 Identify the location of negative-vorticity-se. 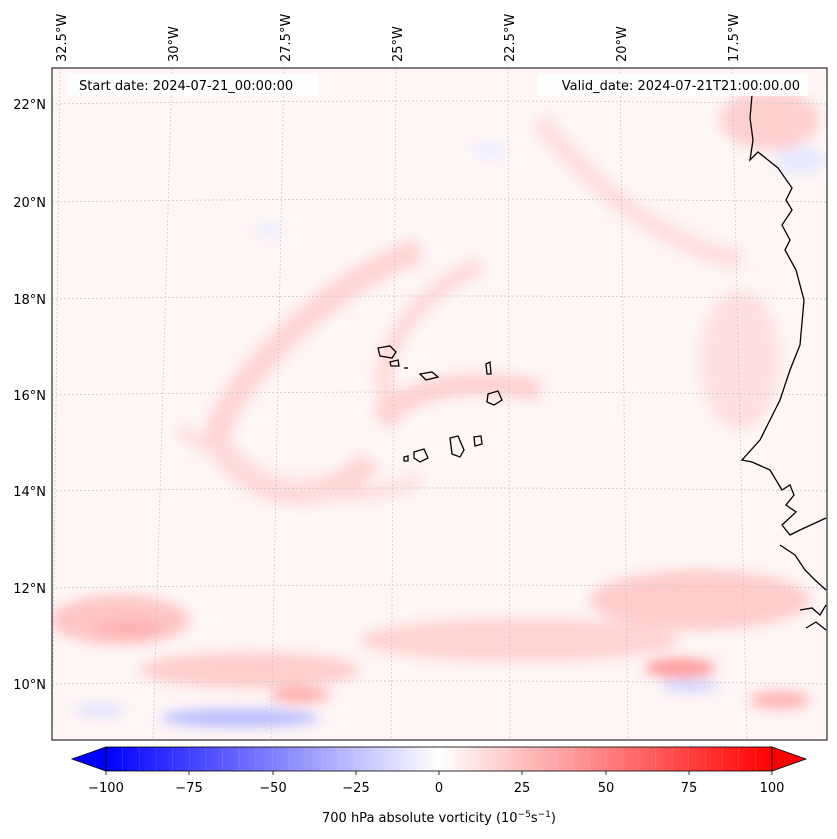
(690, 686).